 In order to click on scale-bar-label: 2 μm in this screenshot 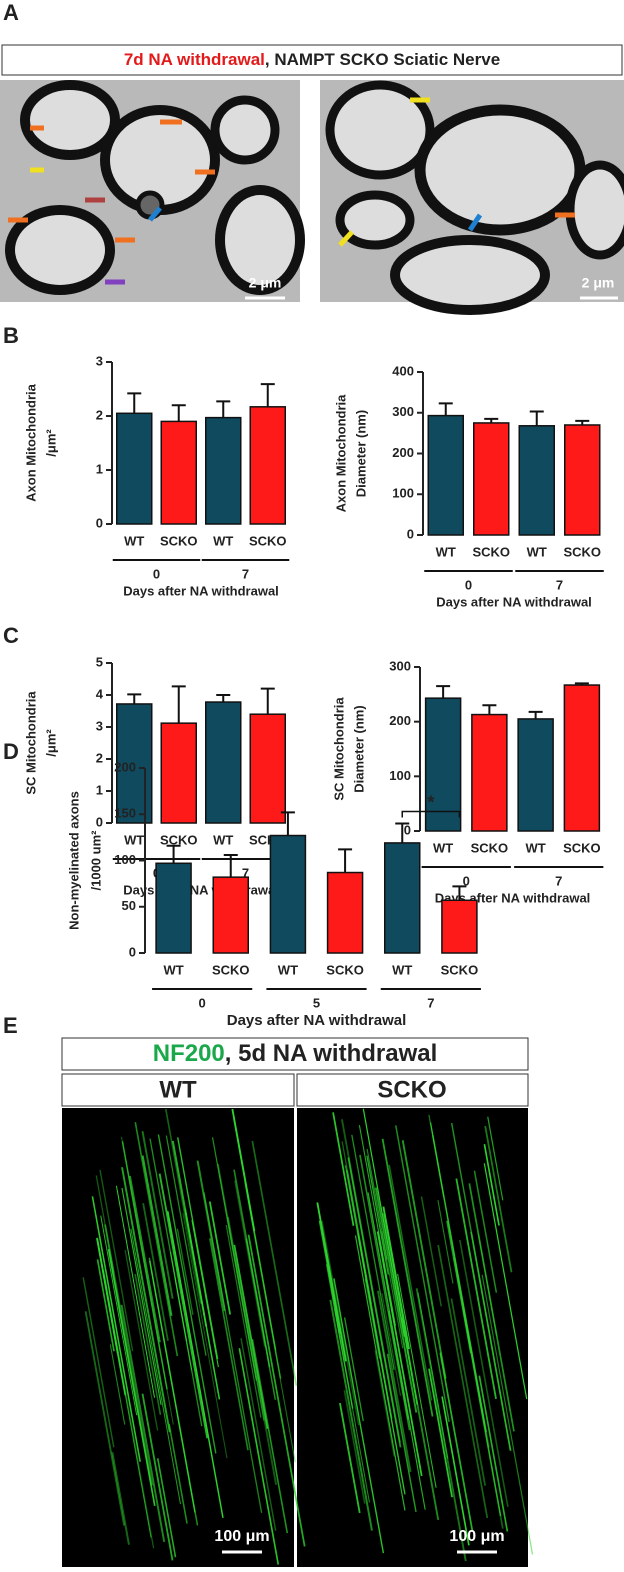, I will do `click(598, 283)`.